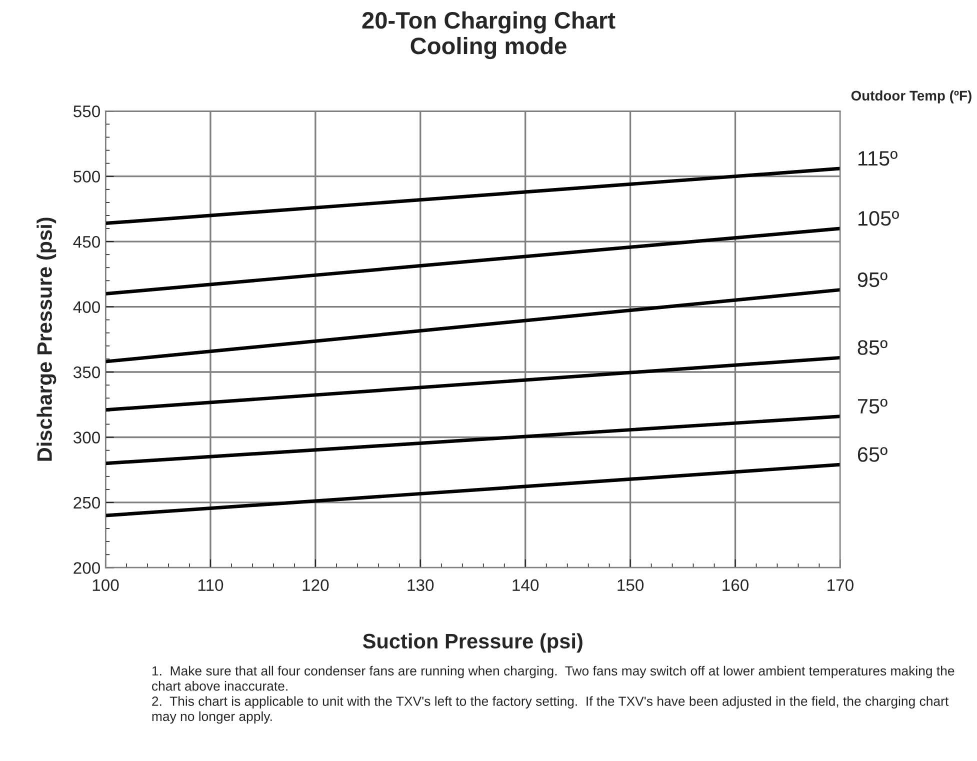  Describe the element at coordinates (211, 585) in the screenshot. I see `x-tick-label: 110` at that location.